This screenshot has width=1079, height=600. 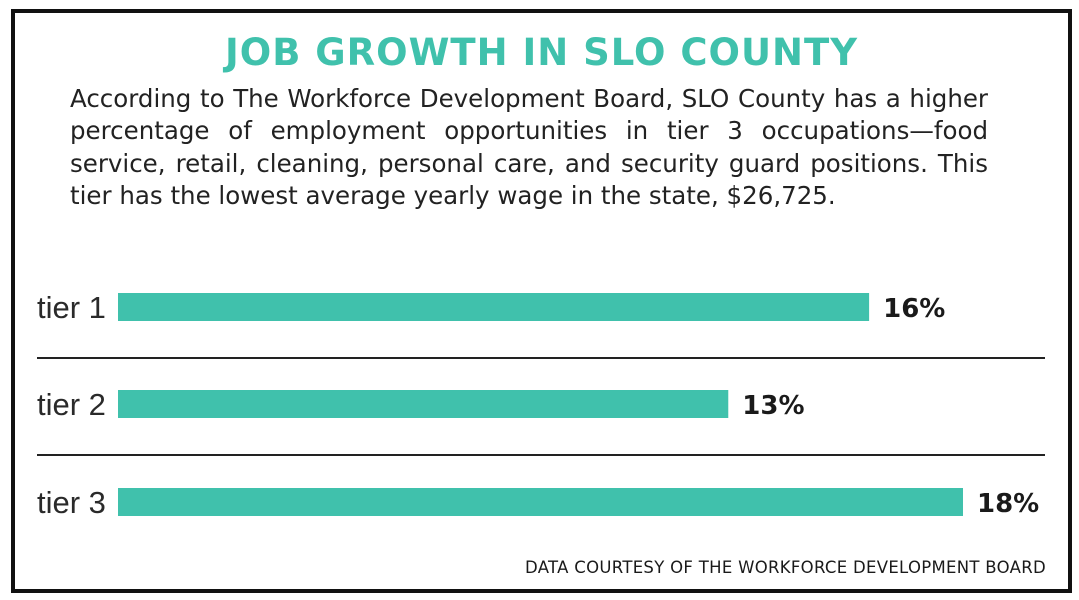 I want to click on chart-title: JOB GROWTH IN SLO COUNTY, so click(x=541, y=52).